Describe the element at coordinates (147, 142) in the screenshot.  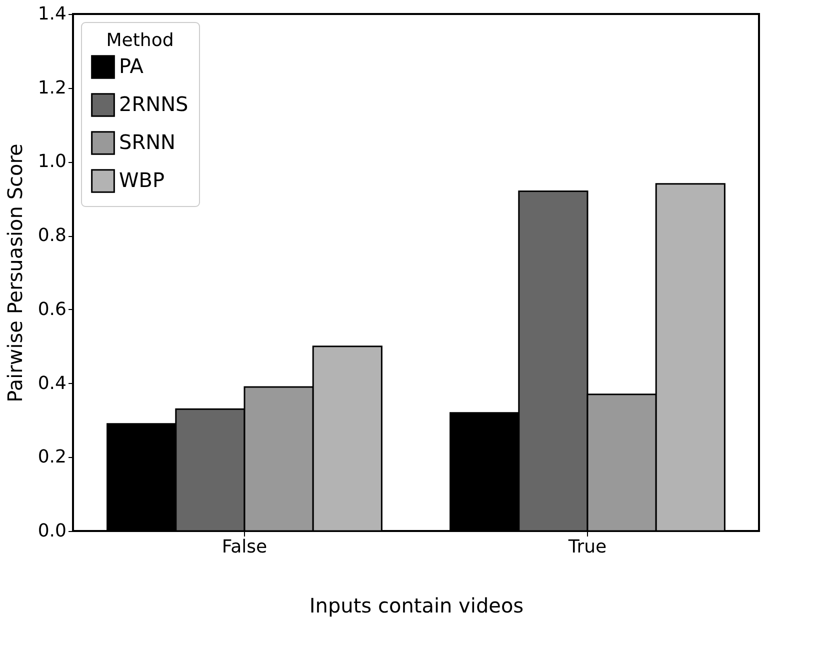
I see `legend-label: SRNN` at that location.